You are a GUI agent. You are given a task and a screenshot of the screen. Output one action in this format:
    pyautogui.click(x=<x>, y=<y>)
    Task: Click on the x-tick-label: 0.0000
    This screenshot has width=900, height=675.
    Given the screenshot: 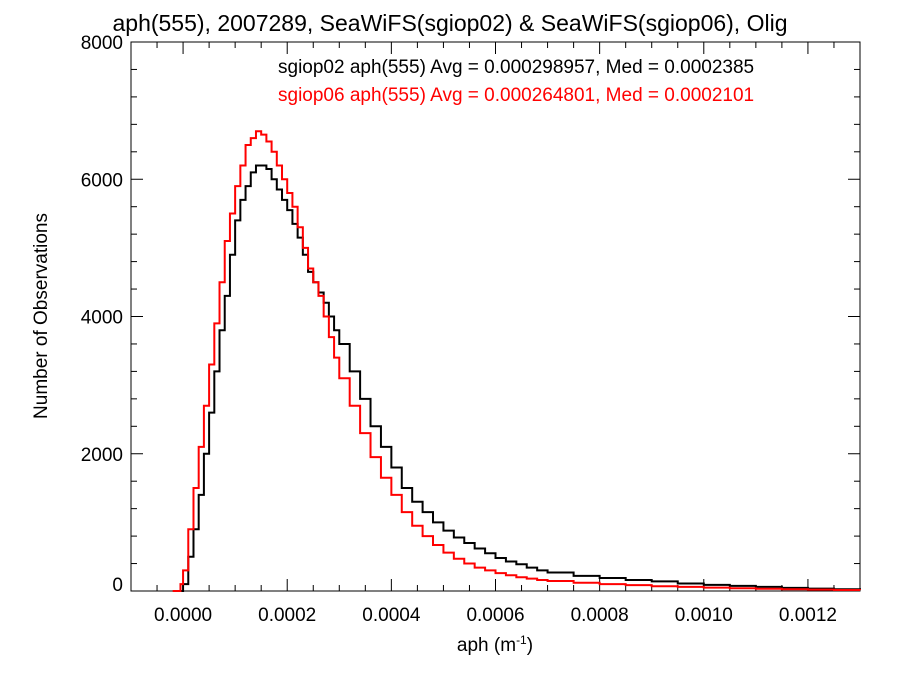 What is the action you would take?
    pyautogui.click(x=183, y=615)
    